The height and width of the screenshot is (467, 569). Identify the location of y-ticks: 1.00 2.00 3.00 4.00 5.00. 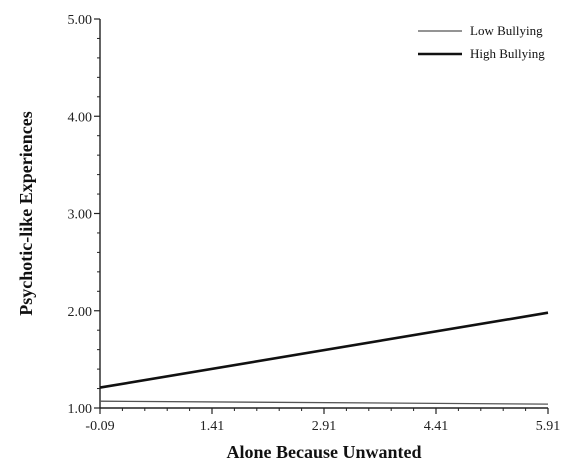
(84, 215).